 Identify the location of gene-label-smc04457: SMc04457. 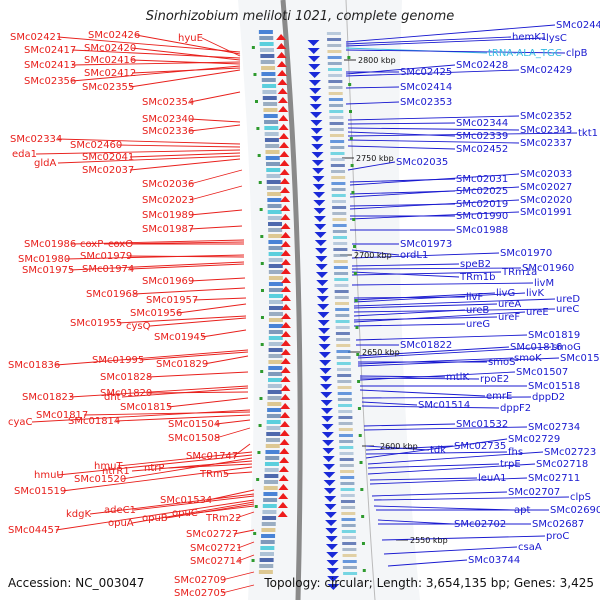
(34, 530).